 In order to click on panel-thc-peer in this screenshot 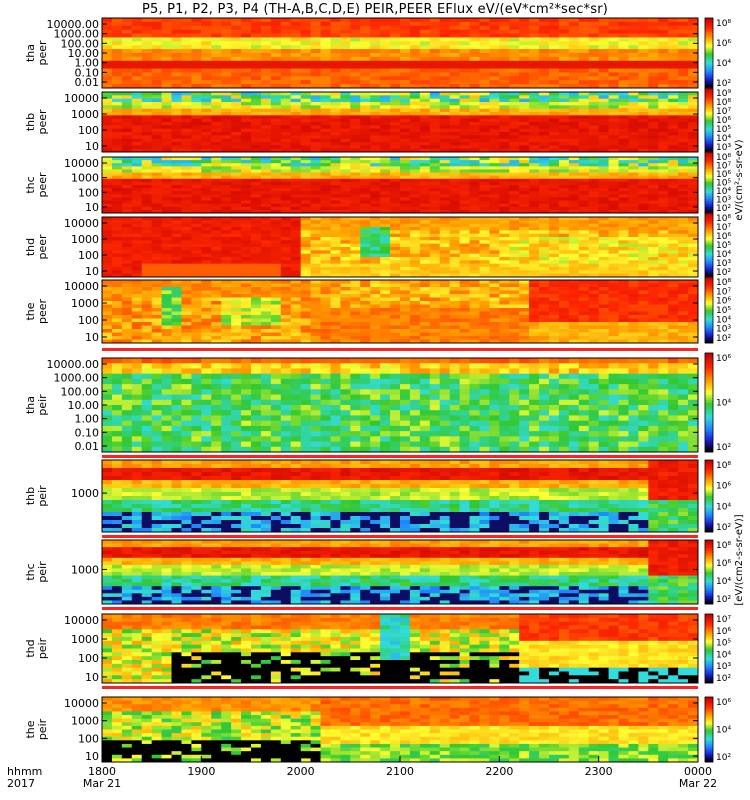, I will do `click(400, 185)`.